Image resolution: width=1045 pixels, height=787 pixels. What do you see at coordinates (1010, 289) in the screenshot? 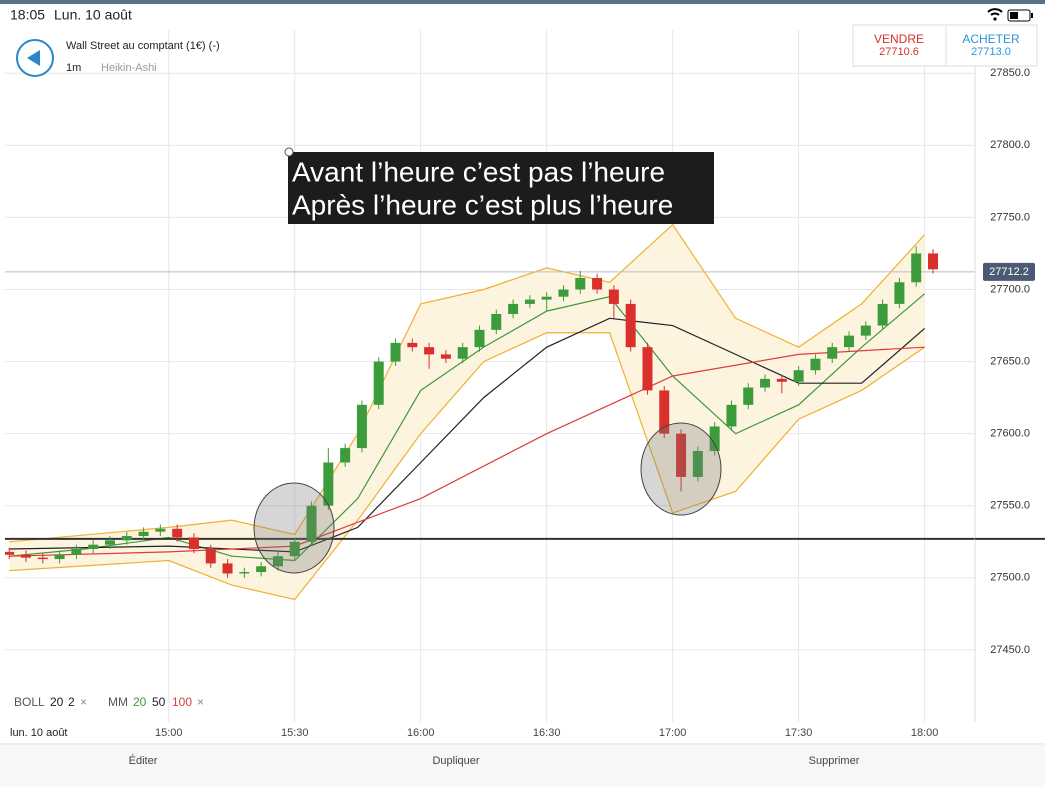
I see `y-tick-label: 27700.0` at bounding box center [1010, 289].